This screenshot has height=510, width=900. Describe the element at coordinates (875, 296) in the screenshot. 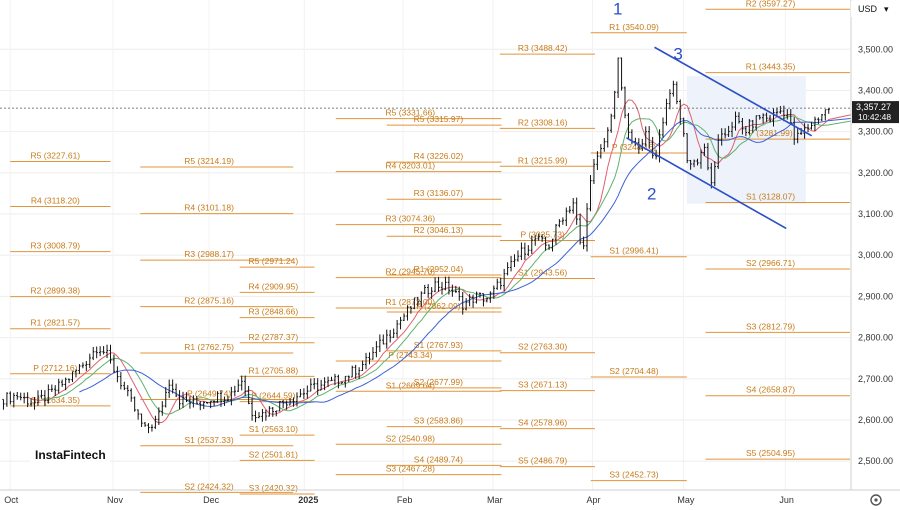

I see `price-tick-label: 2,900.00` at that location.